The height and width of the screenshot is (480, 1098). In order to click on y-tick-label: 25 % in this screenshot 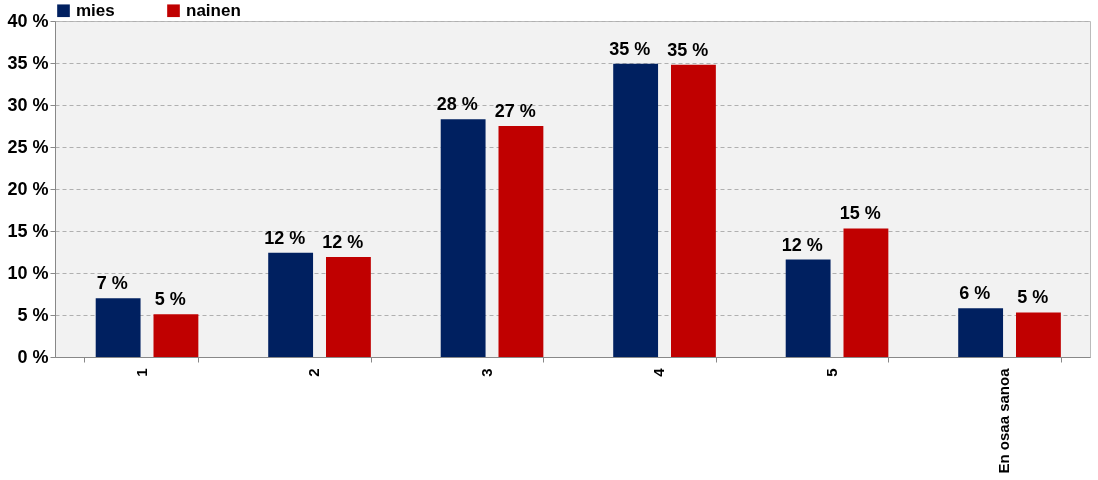, I will do `click(28, 146)`.